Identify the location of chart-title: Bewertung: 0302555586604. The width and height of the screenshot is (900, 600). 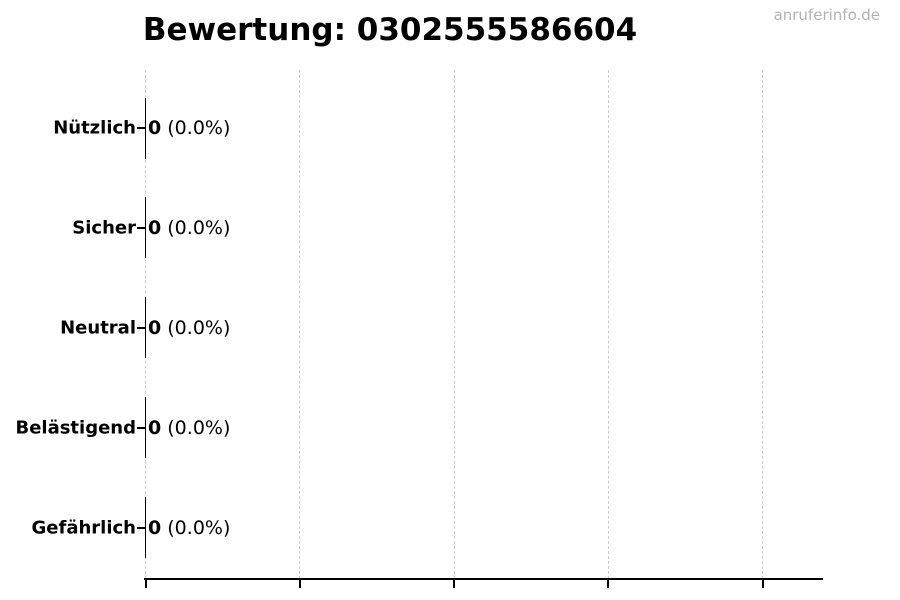
(390, 30).